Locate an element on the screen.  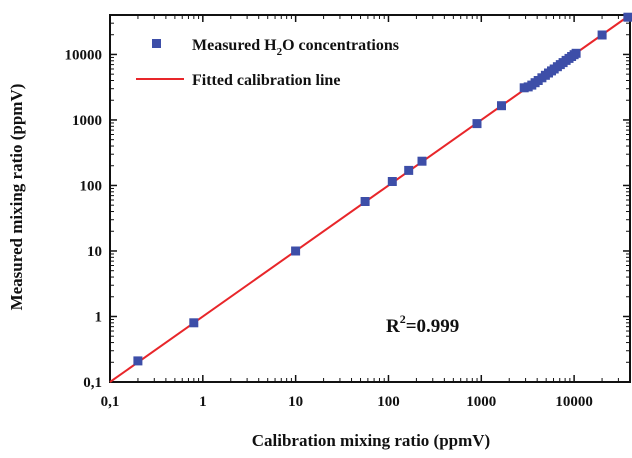
x-tick-label: 0,1 is located at coordinates (110, 402).